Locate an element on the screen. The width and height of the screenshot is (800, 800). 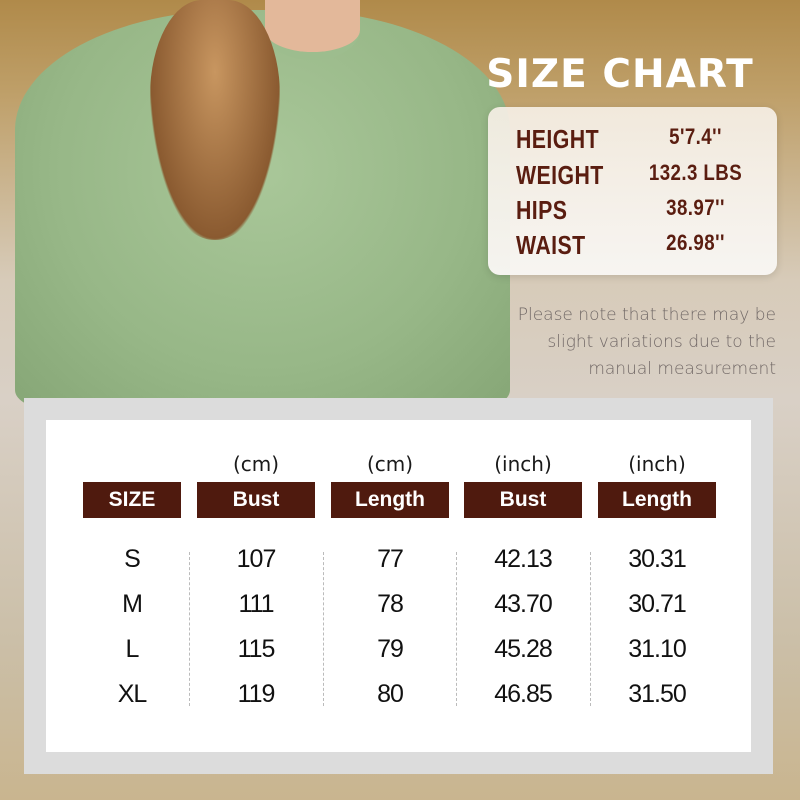
table-cell: 30.71 is located at coordinates (657, 604).